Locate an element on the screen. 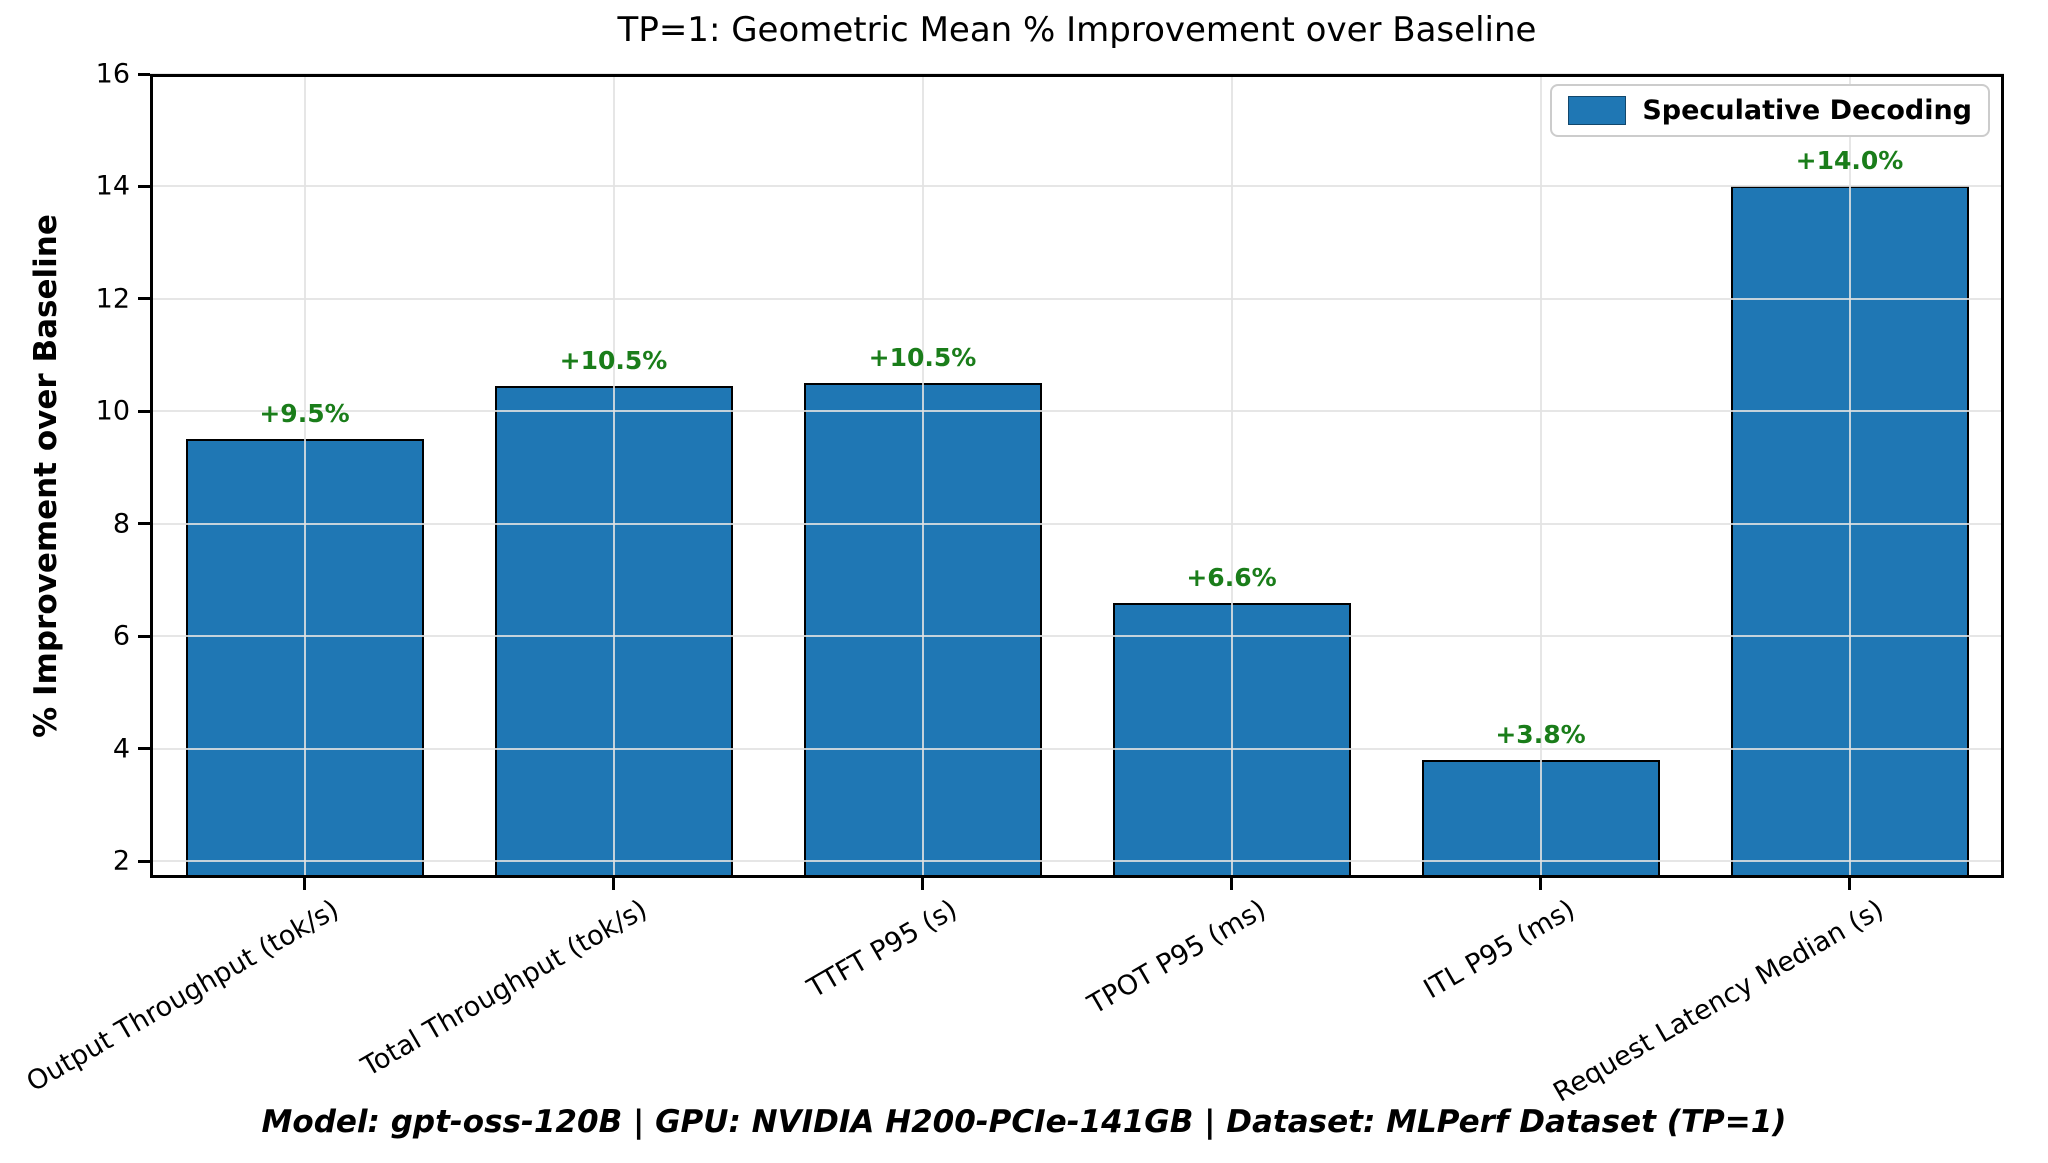 The image size is (2048, 1163). y-tick-label: 12 is located at coordinates (112, 299).